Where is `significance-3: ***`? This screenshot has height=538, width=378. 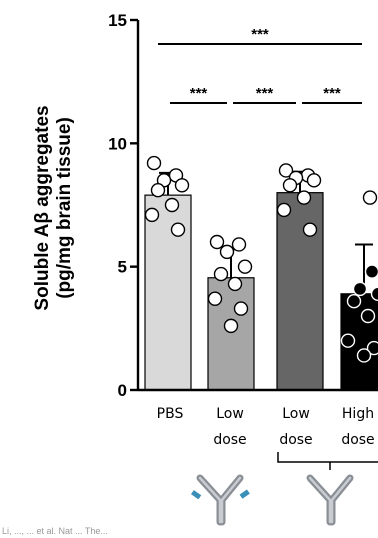
significance-3: *** is located at coordinates (332, 94).